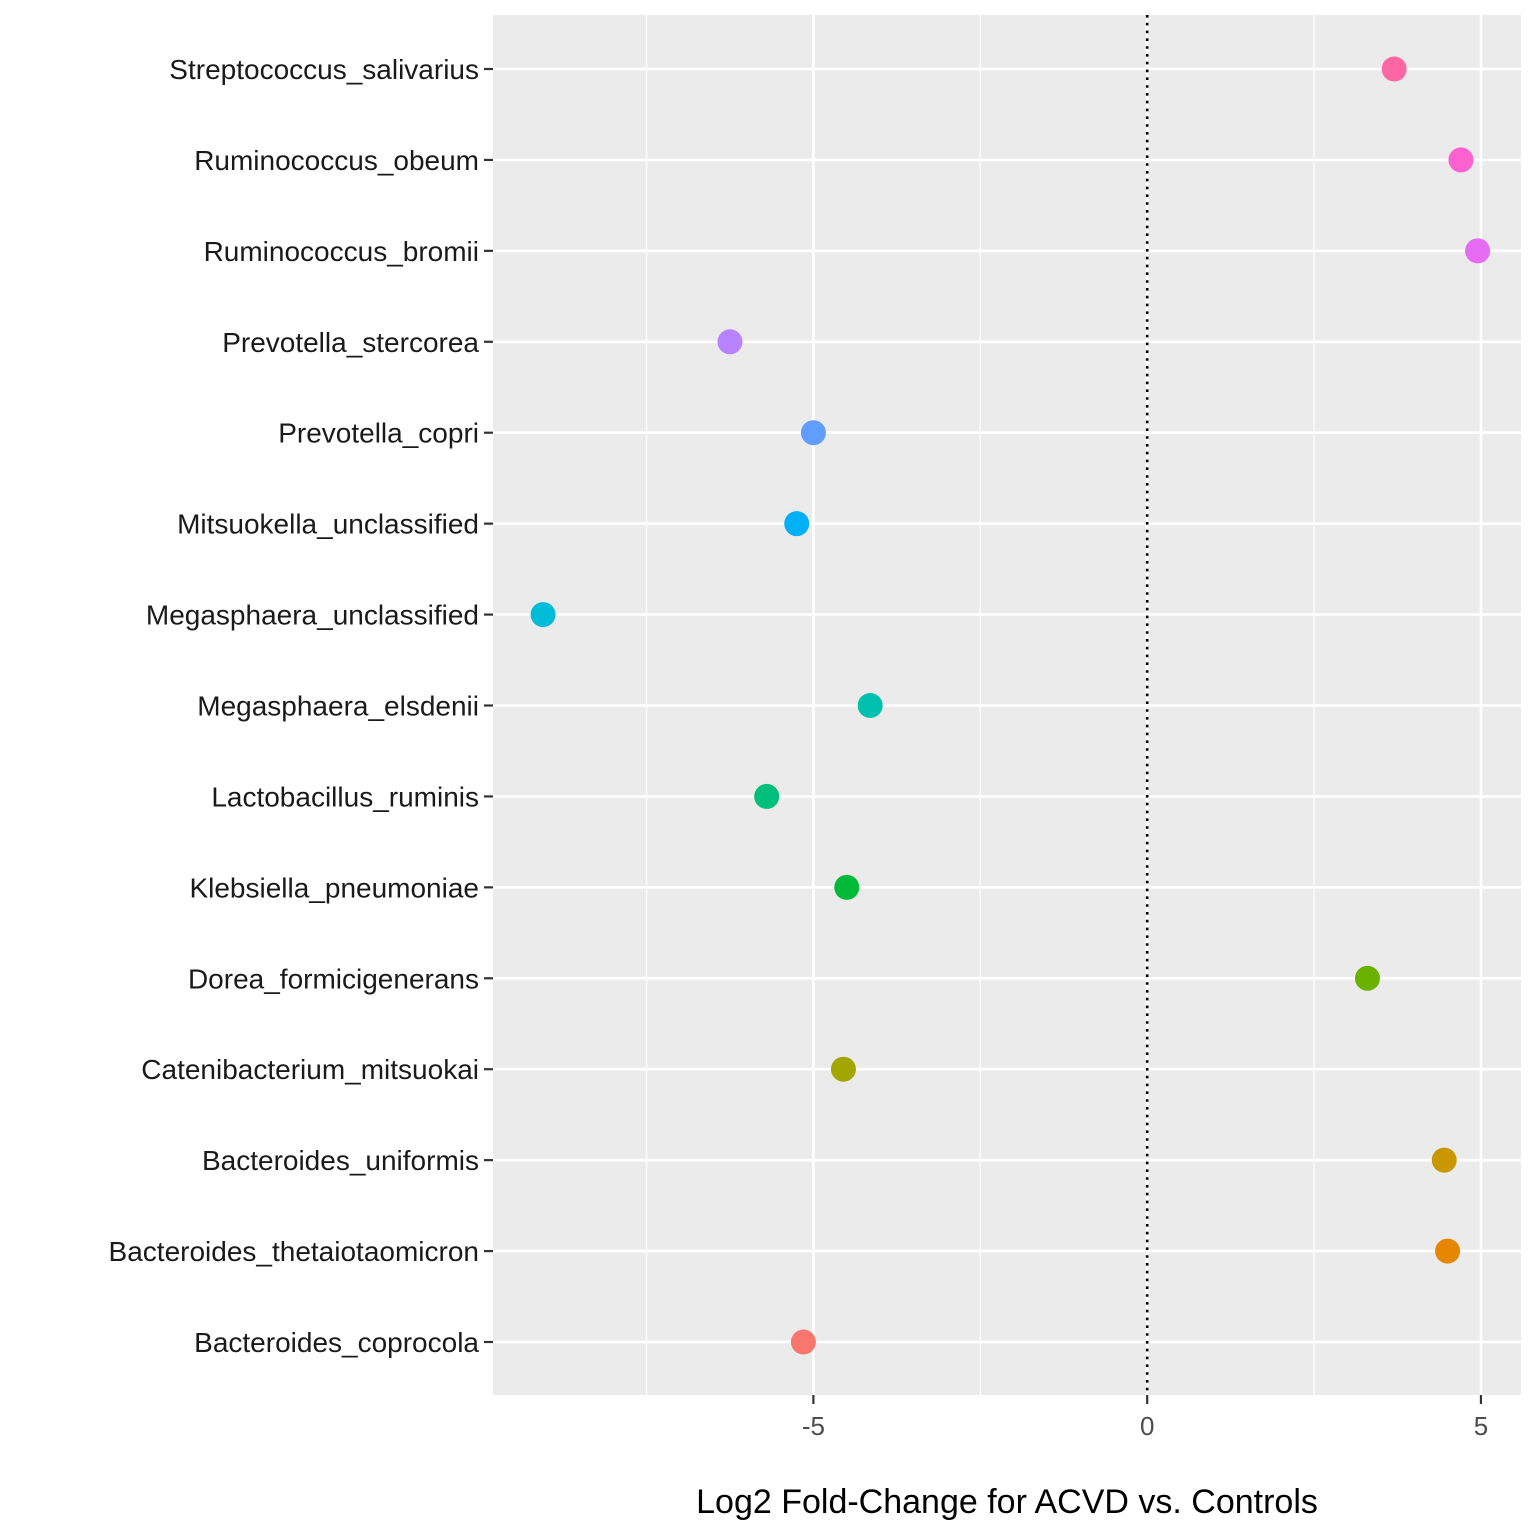 This screenshot has height=1536, width=1536. Describe the element at coordinates (336, 1342) in the screenshot. I see `y-tick-label: Bacteroides_coprocola` at that location.